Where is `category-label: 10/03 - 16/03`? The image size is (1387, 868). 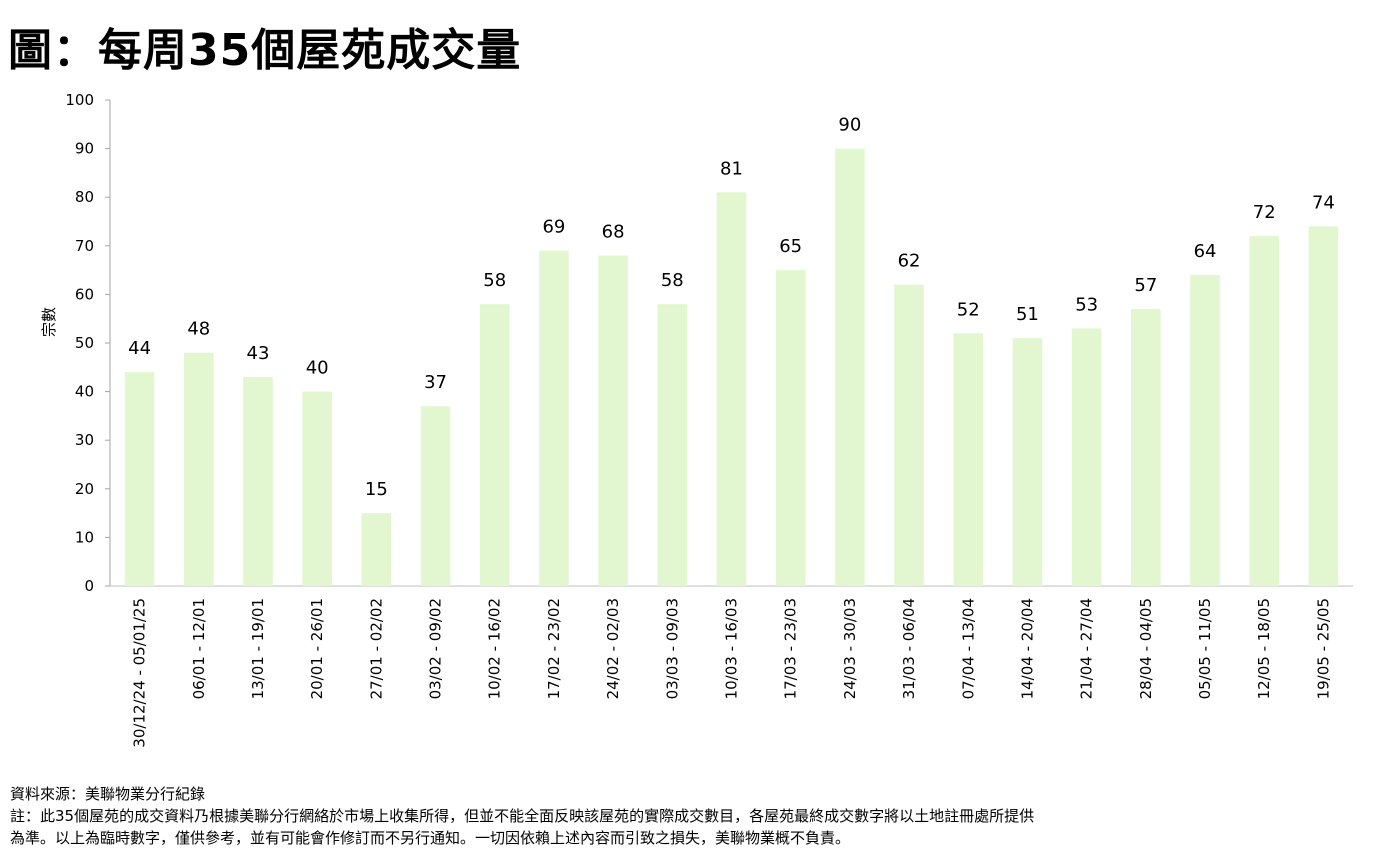
category-label: 10/03 - 16/03 is located at coordinates (732, 648).